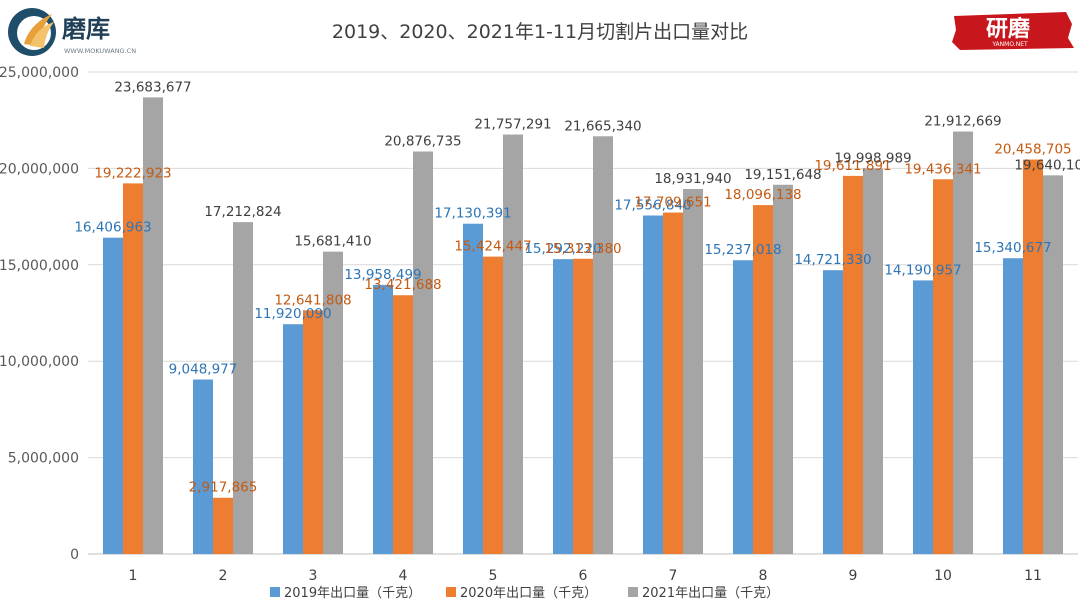 The image size is (1080, 608). Describe the element at coordinates (422, 141) in the screenshot. I see `data-label-series-3-cat-4: 20,876,735` at that location.